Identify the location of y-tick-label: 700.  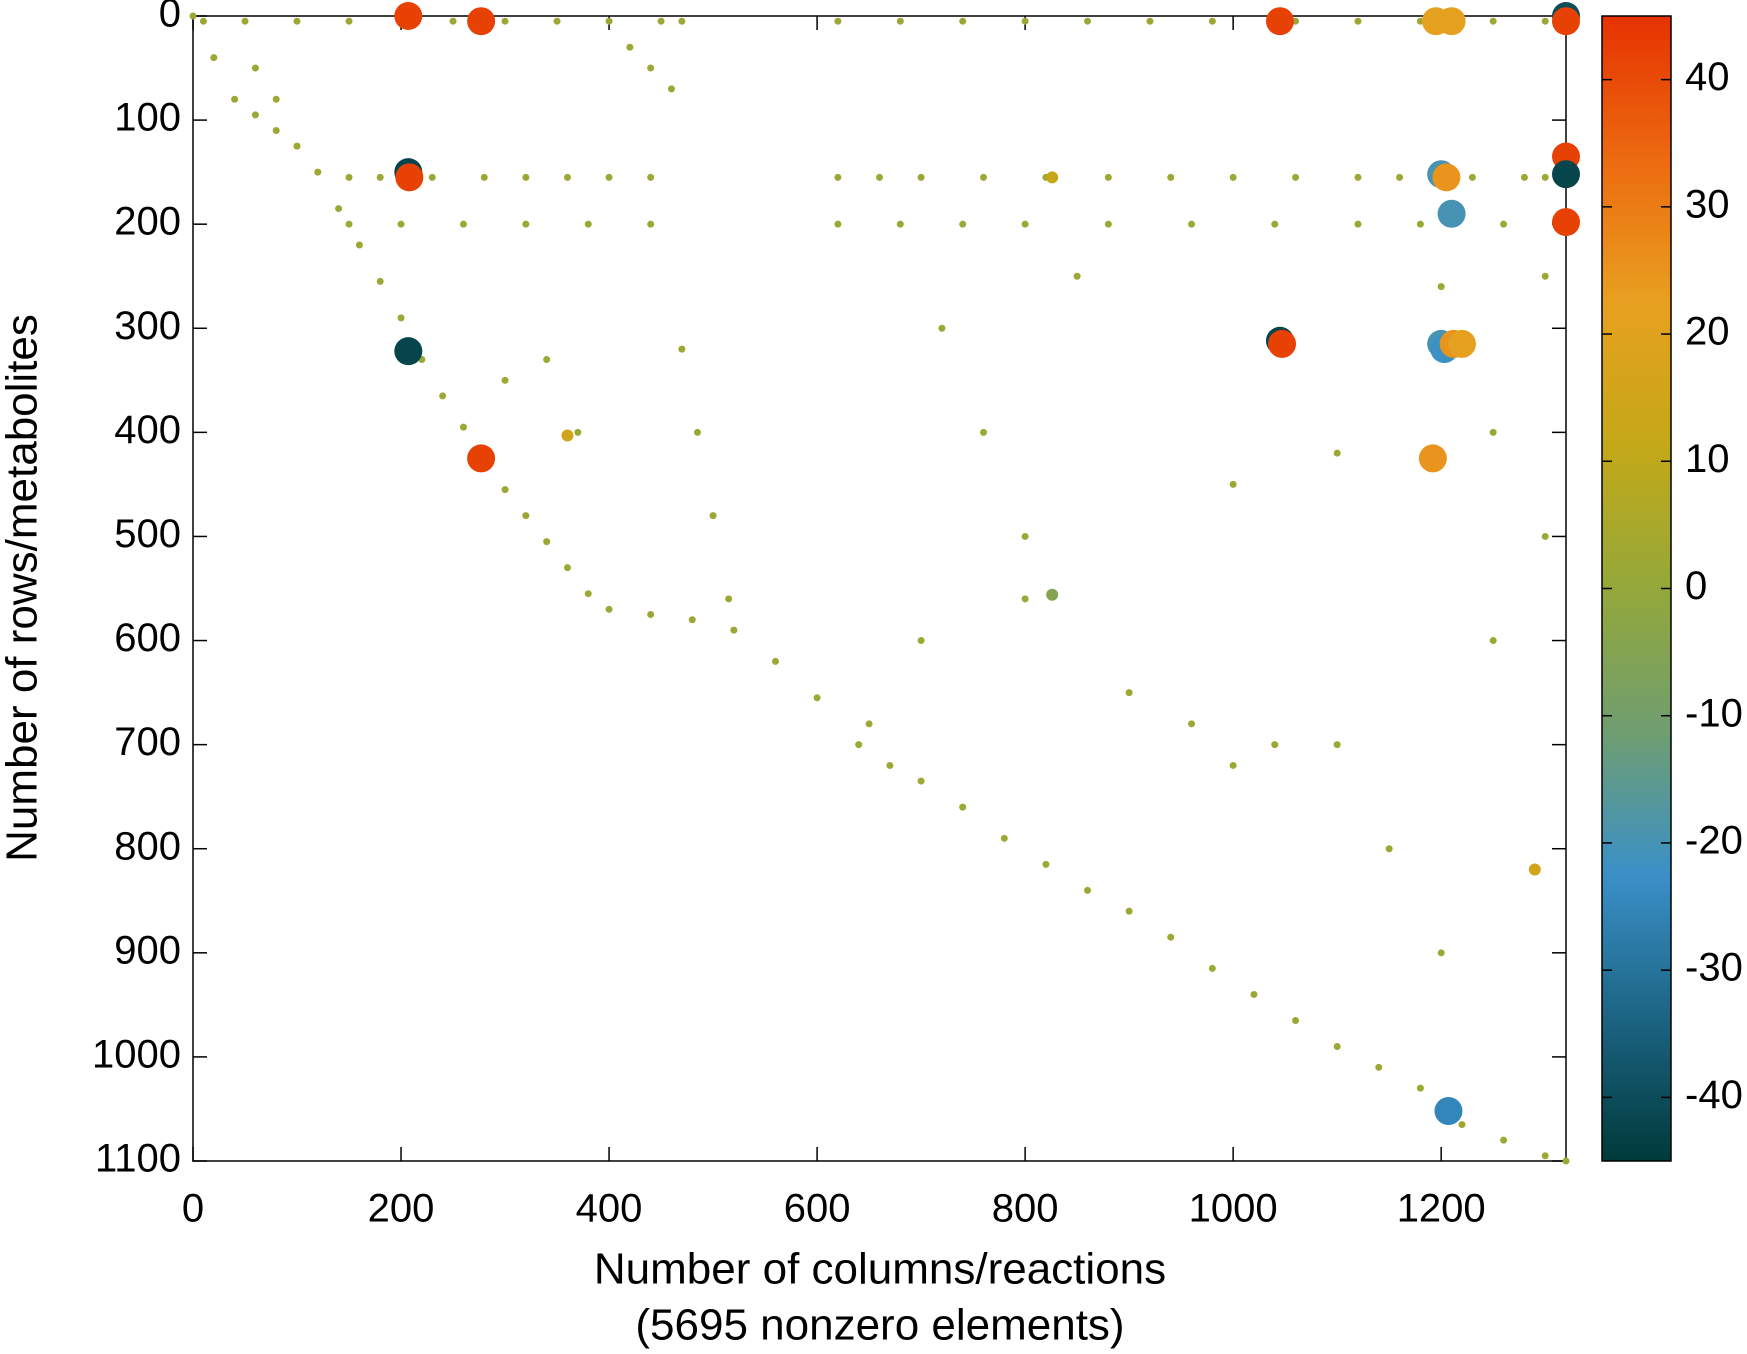
(147, 742).